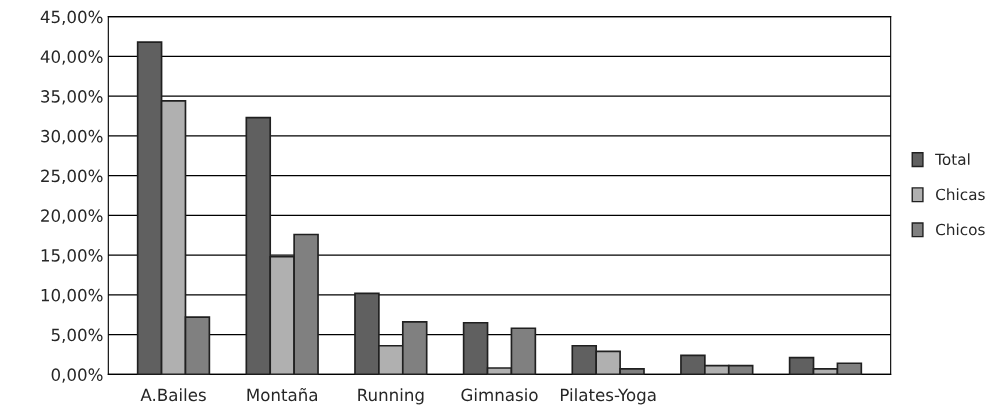  Describe the element at coordinates (173, 395) in the screenshot. I see `x-tick-label: A.Bailes` at that location.